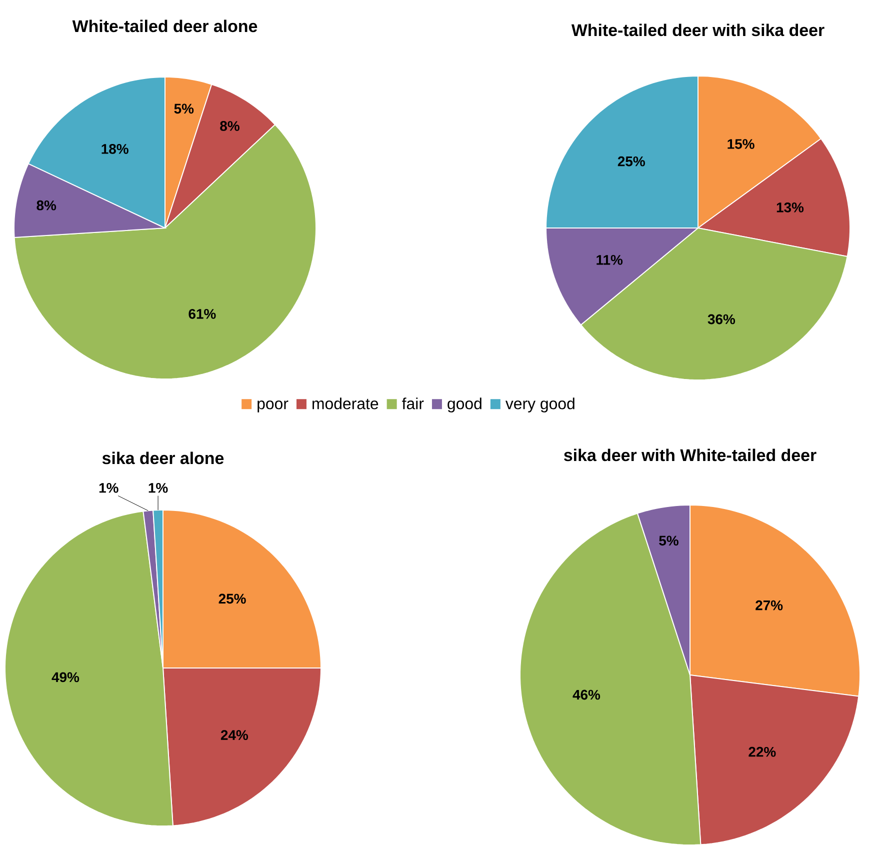  I want to click on chart-title: White-tailed deer with sika deer, so click(697, 30).